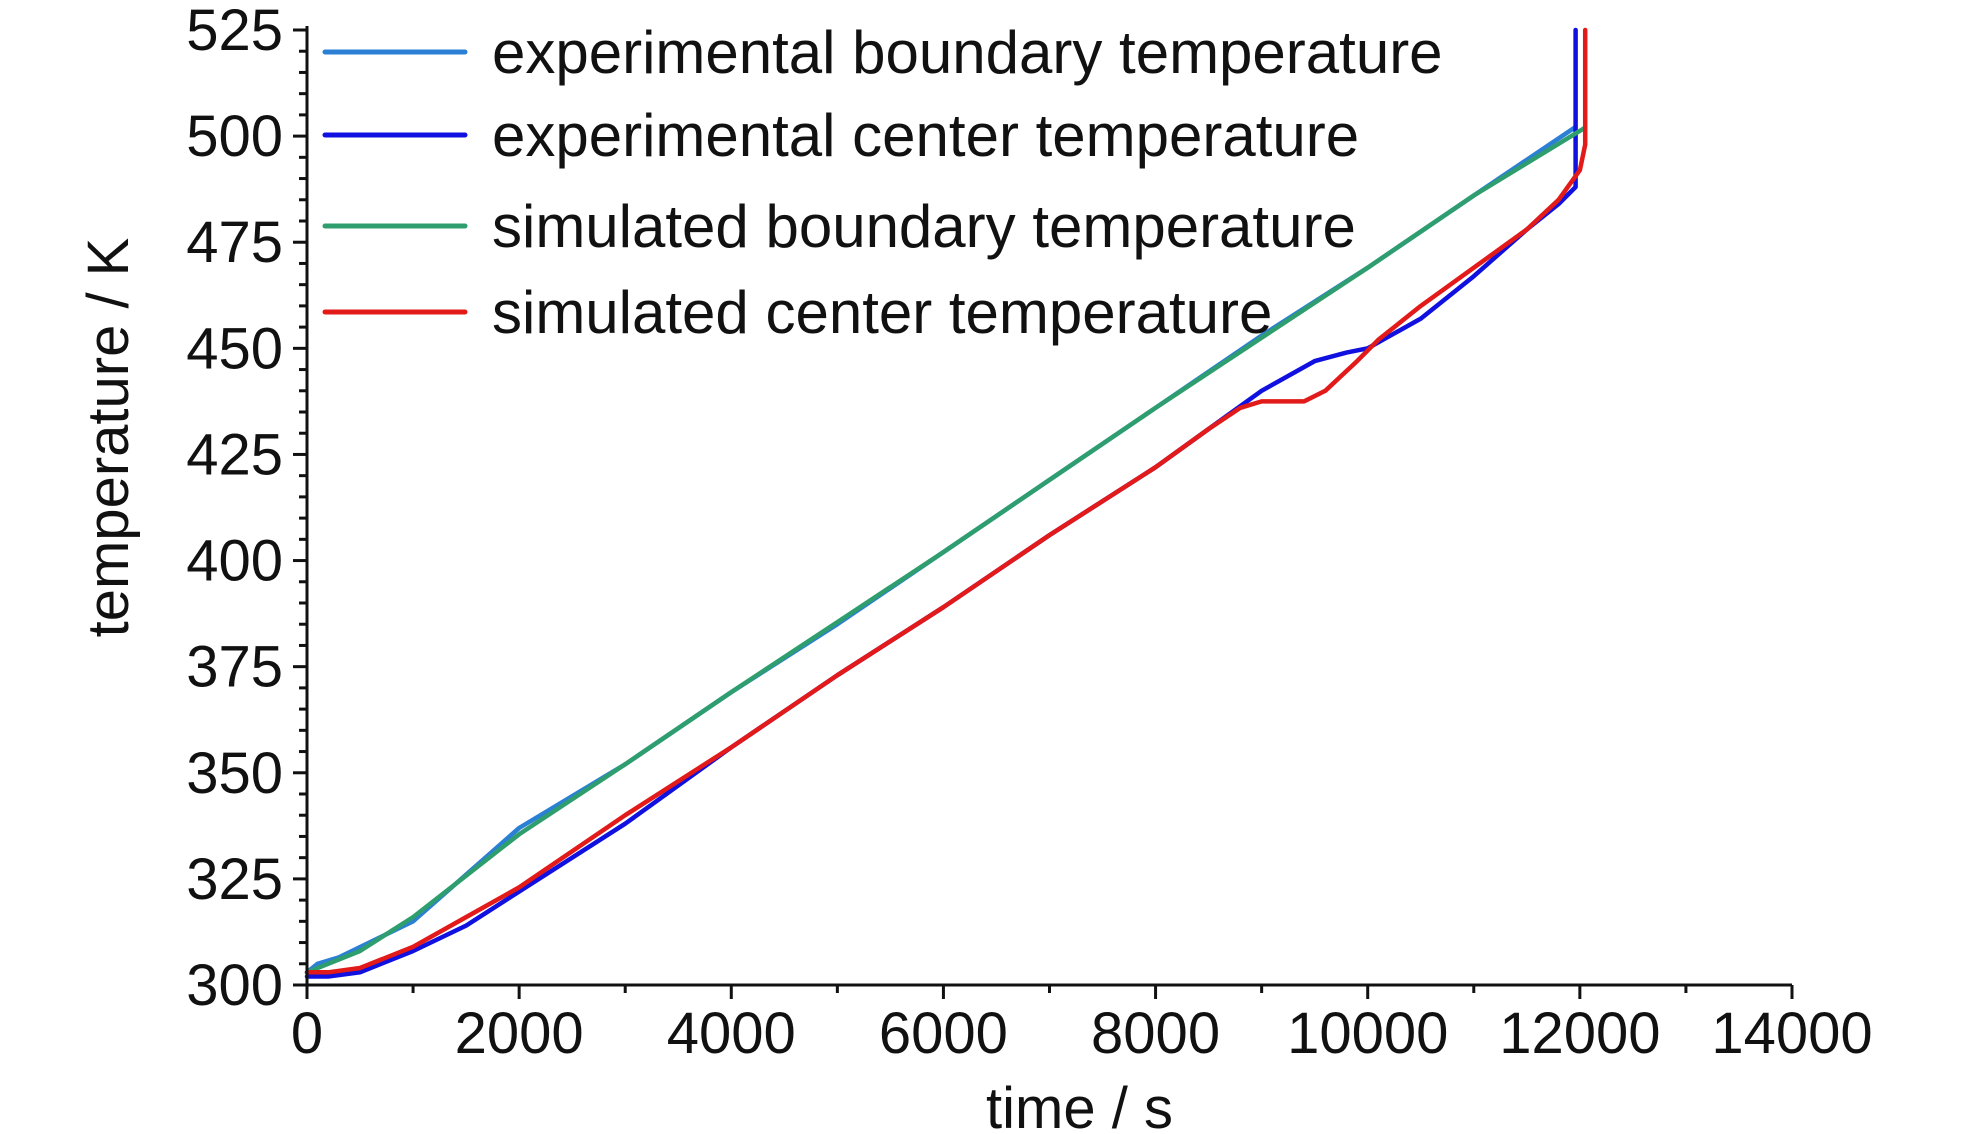 The height and width of the screenshot is (1134, 1984). I want to click on legend-label-1: experimental boundary temperature, so click(967, 52).